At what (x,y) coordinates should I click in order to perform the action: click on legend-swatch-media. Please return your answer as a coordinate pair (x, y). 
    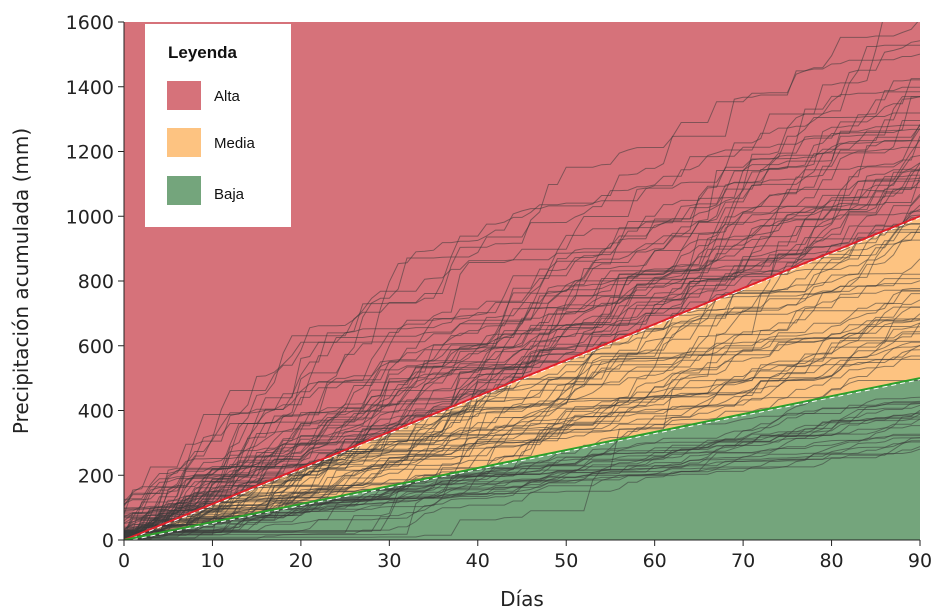
    Looking at the image, I should click on (184, 142).